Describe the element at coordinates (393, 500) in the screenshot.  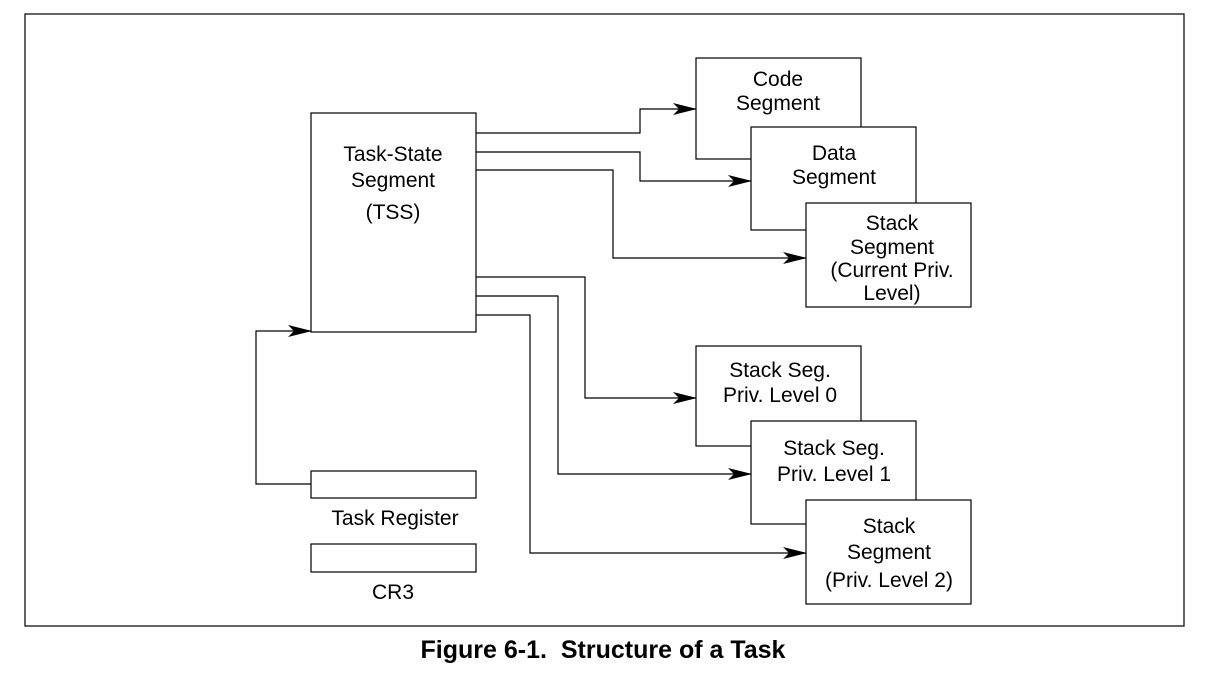
I see `task-register: Task Register` at that location.